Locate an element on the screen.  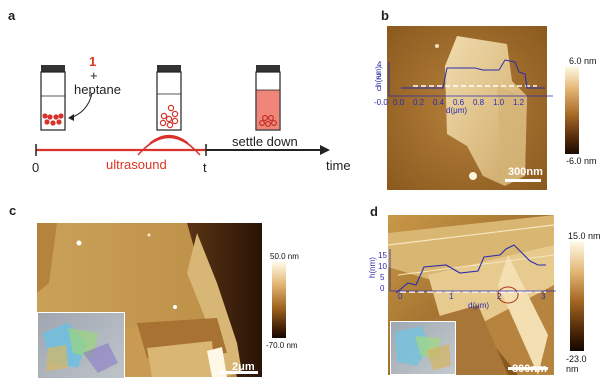
scalebar-d: 800nm is located at coordinates (529, 369).